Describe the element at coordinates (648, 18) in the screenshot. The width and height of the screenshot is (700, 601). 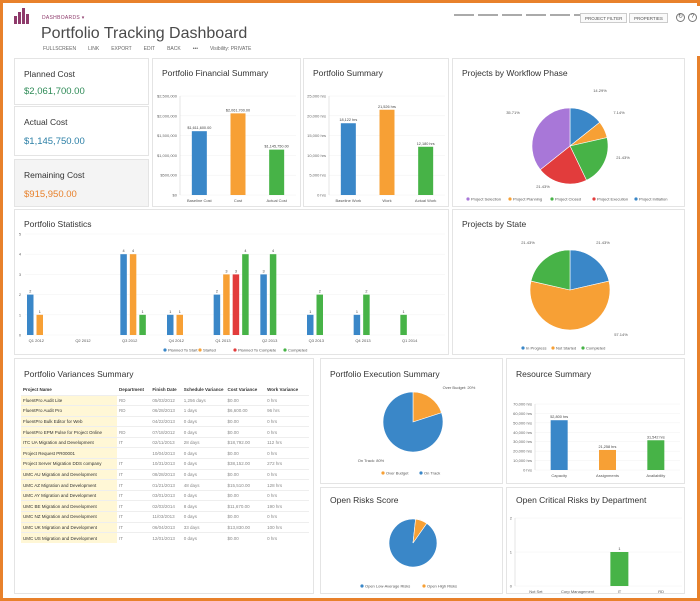
I see `properties-button: PROPERTIES` at that location.